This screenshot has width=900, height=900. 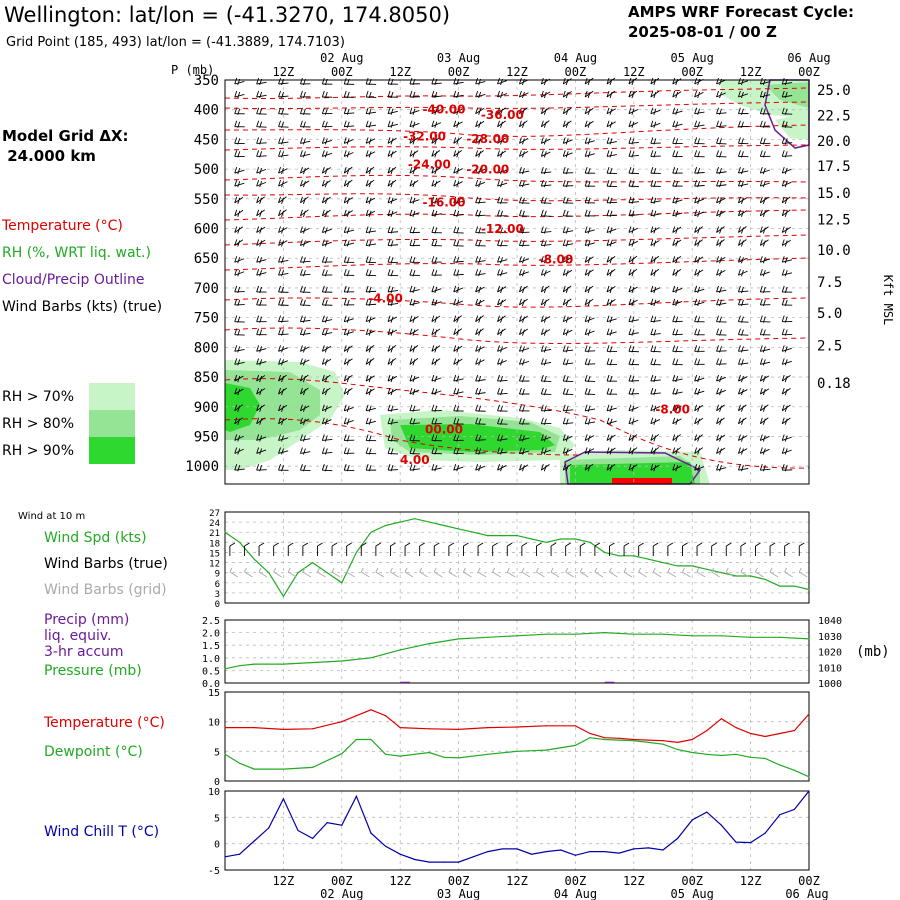 I want to click on y-tick-label: 27, so click(x=214, y=514).